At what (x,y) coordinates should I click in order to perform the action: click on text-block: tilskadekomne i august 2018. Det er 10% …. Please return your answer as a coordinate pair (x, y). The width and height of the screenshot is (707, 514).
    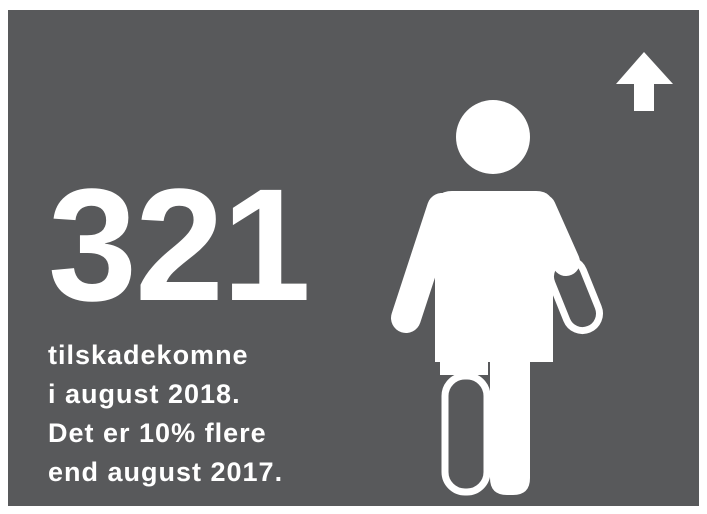
    Looking at the image, I should click on (165, 413).